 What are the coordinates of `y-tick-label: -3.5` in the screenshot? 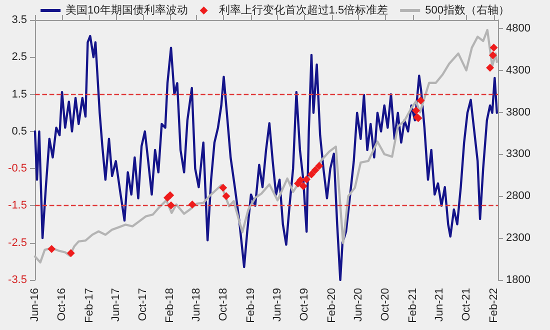 It's located at (17, 280).